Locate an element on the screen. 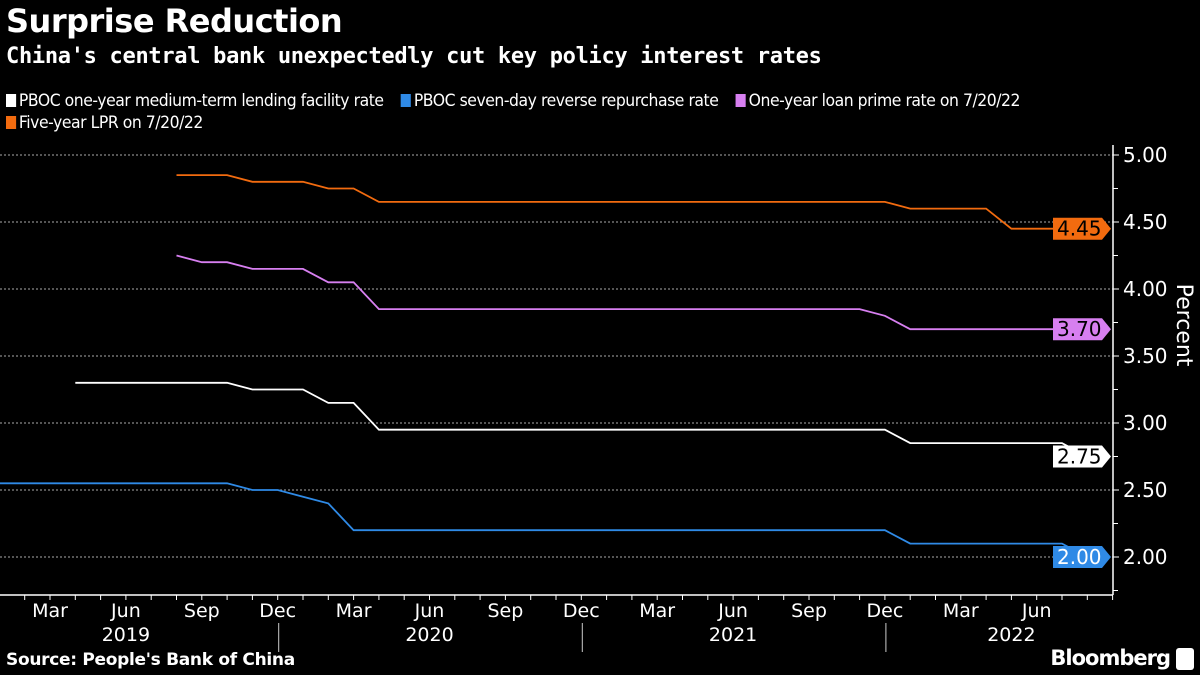 The width and height of the screenshot is (1200, 675). y-tick-label: 2.50 is located at coordinates (1145, 490).